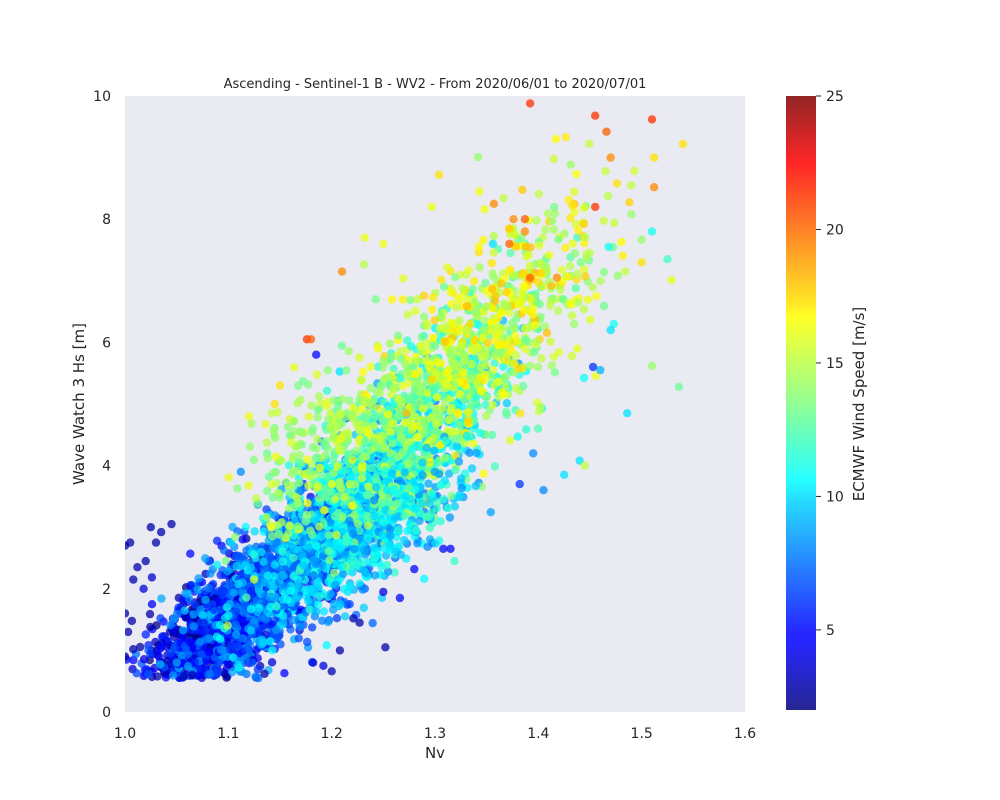  Describe the element at coordinates (125, 734) in the screenshot. I see `x-tick-label: 1.0` at that location.